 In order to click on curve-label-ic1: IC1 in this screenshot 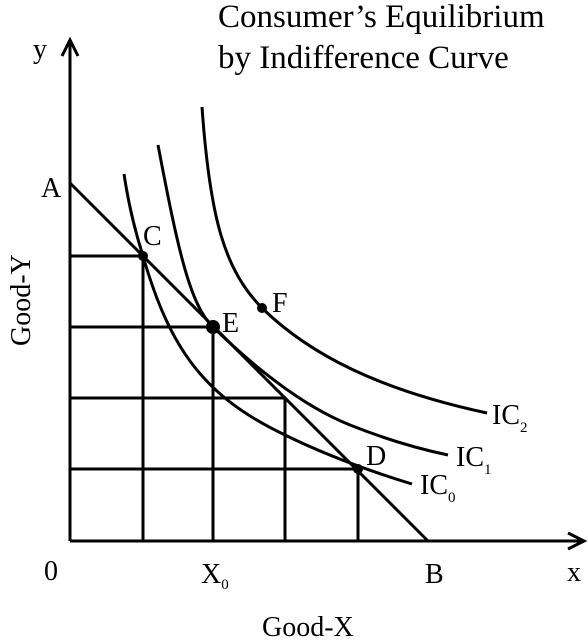, I will do `click(474, 460)`.